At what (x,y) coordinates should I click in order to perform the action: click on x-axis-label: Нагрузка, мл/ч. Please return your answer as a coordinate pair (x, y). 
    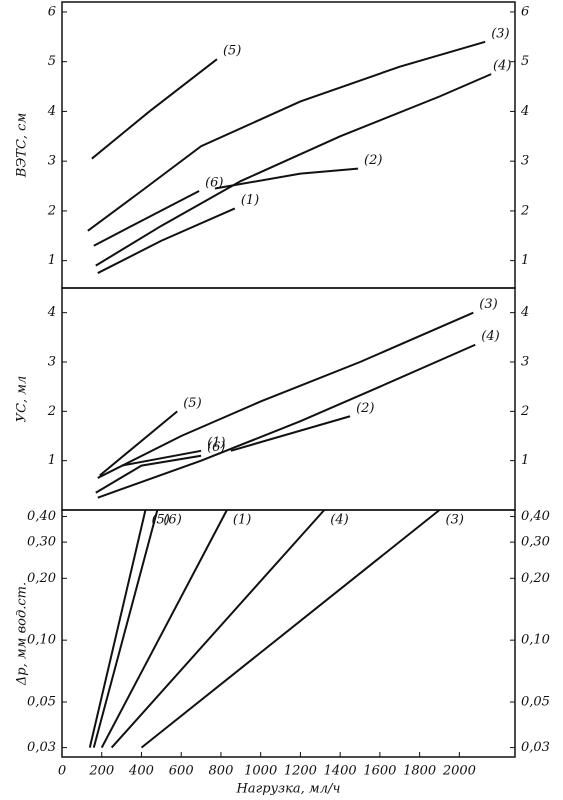
    Looking at the image, I should click on (288, 789).